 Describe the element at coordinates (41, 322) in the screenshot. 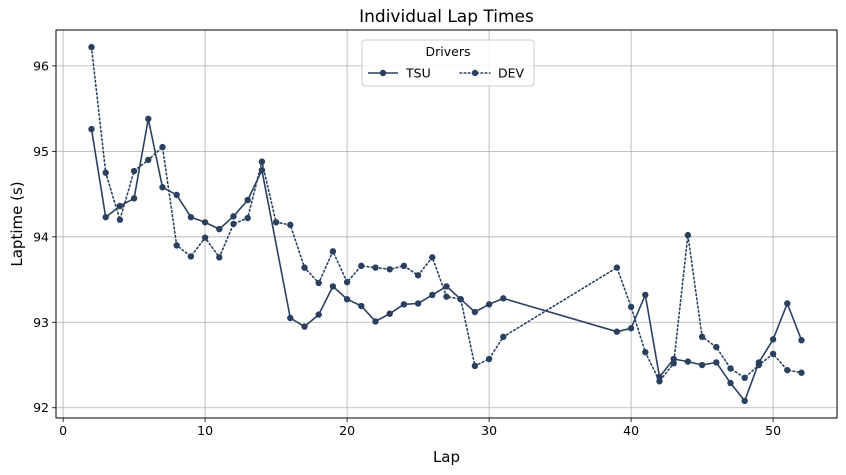

I see `y-tick-label: 93` at that location.